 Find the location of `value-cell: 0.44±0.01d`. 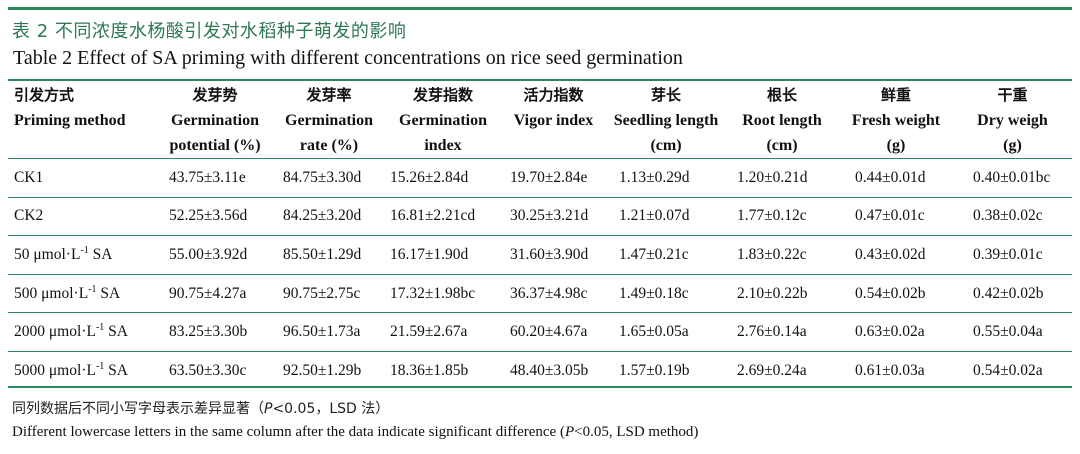

value-cell: 0.44±0.01d is located at coordinates (890, 177).